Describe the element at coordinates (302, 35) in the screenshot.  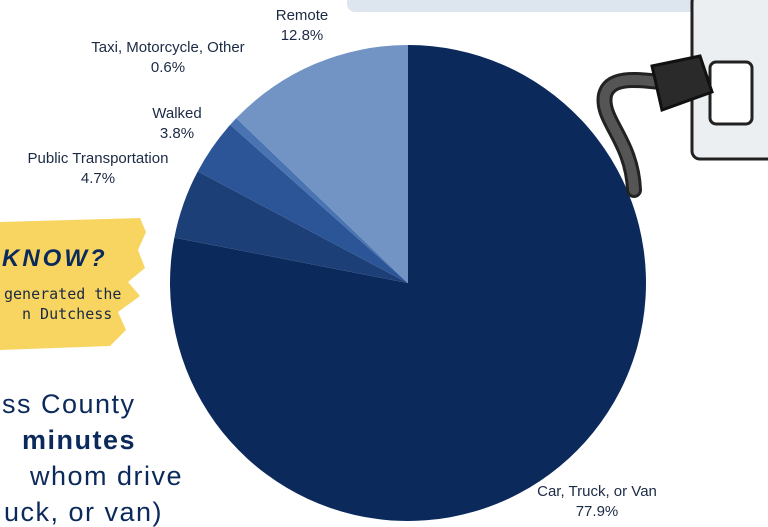
I see `slice-value-label: 12.8%` at that location.